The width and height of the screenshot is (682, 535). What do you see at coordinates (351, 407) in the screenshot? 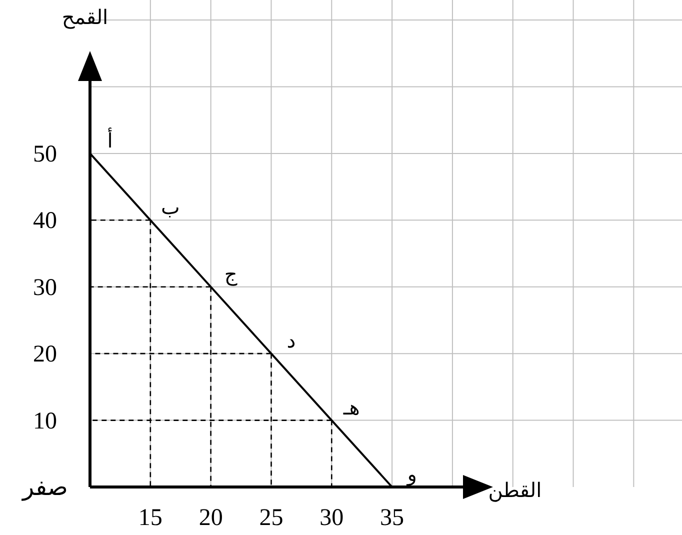
I see `annotation: هـ` at bounding box center [351, 407].